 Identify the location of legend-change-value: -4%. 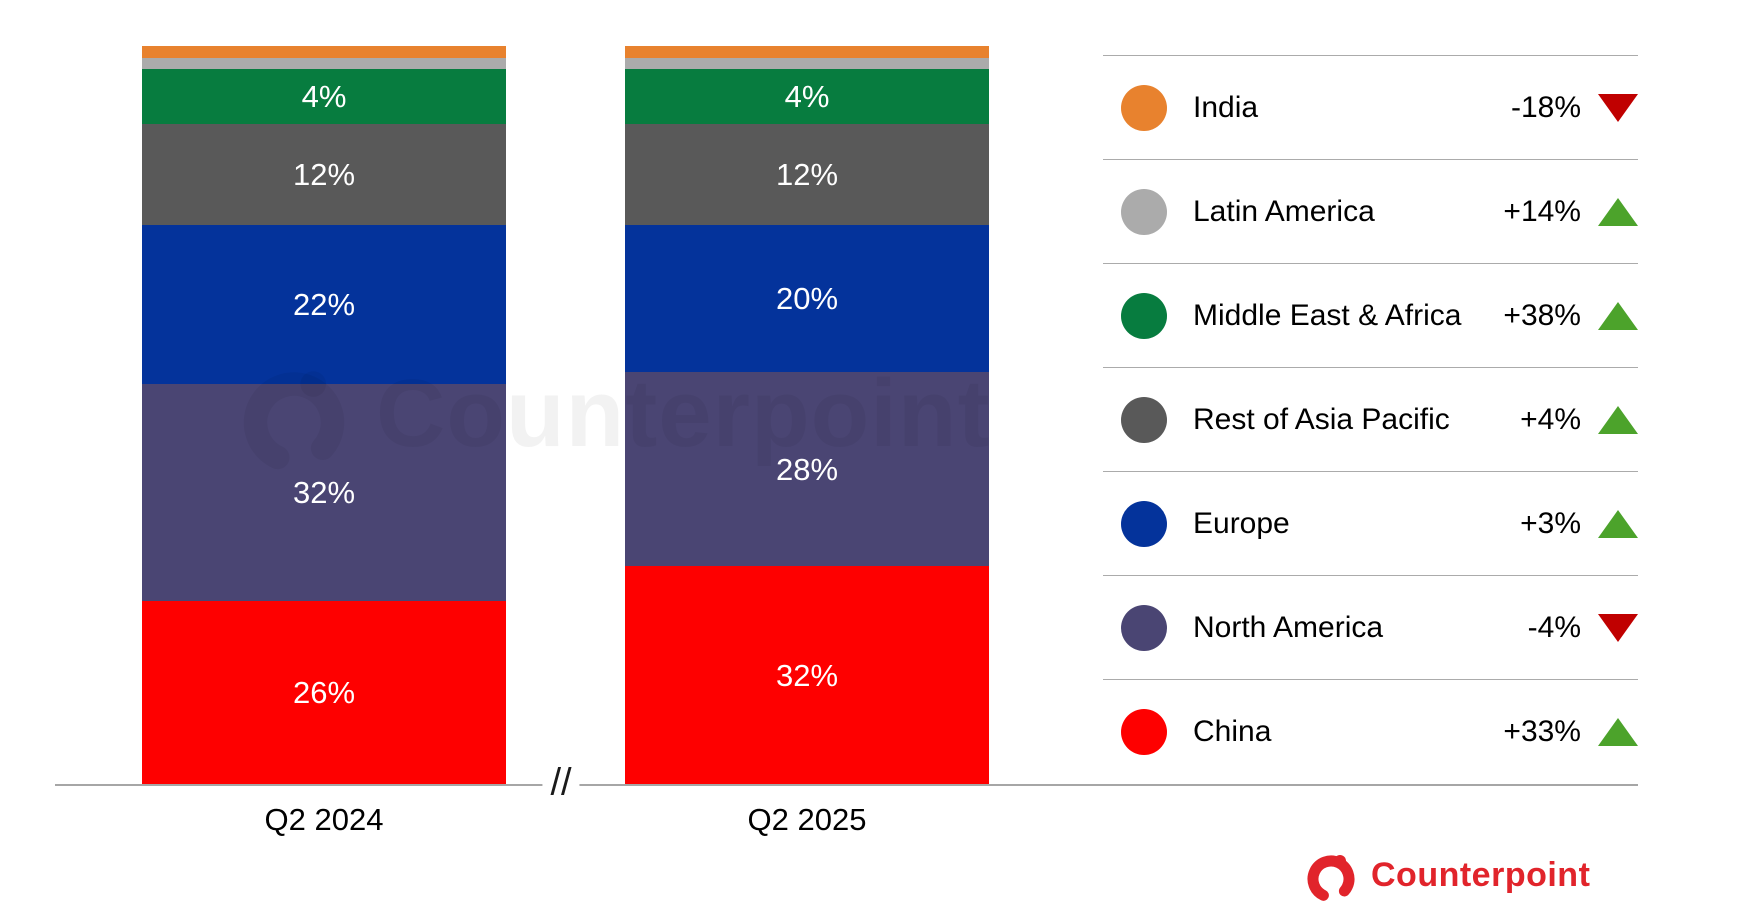
(1554, 627).